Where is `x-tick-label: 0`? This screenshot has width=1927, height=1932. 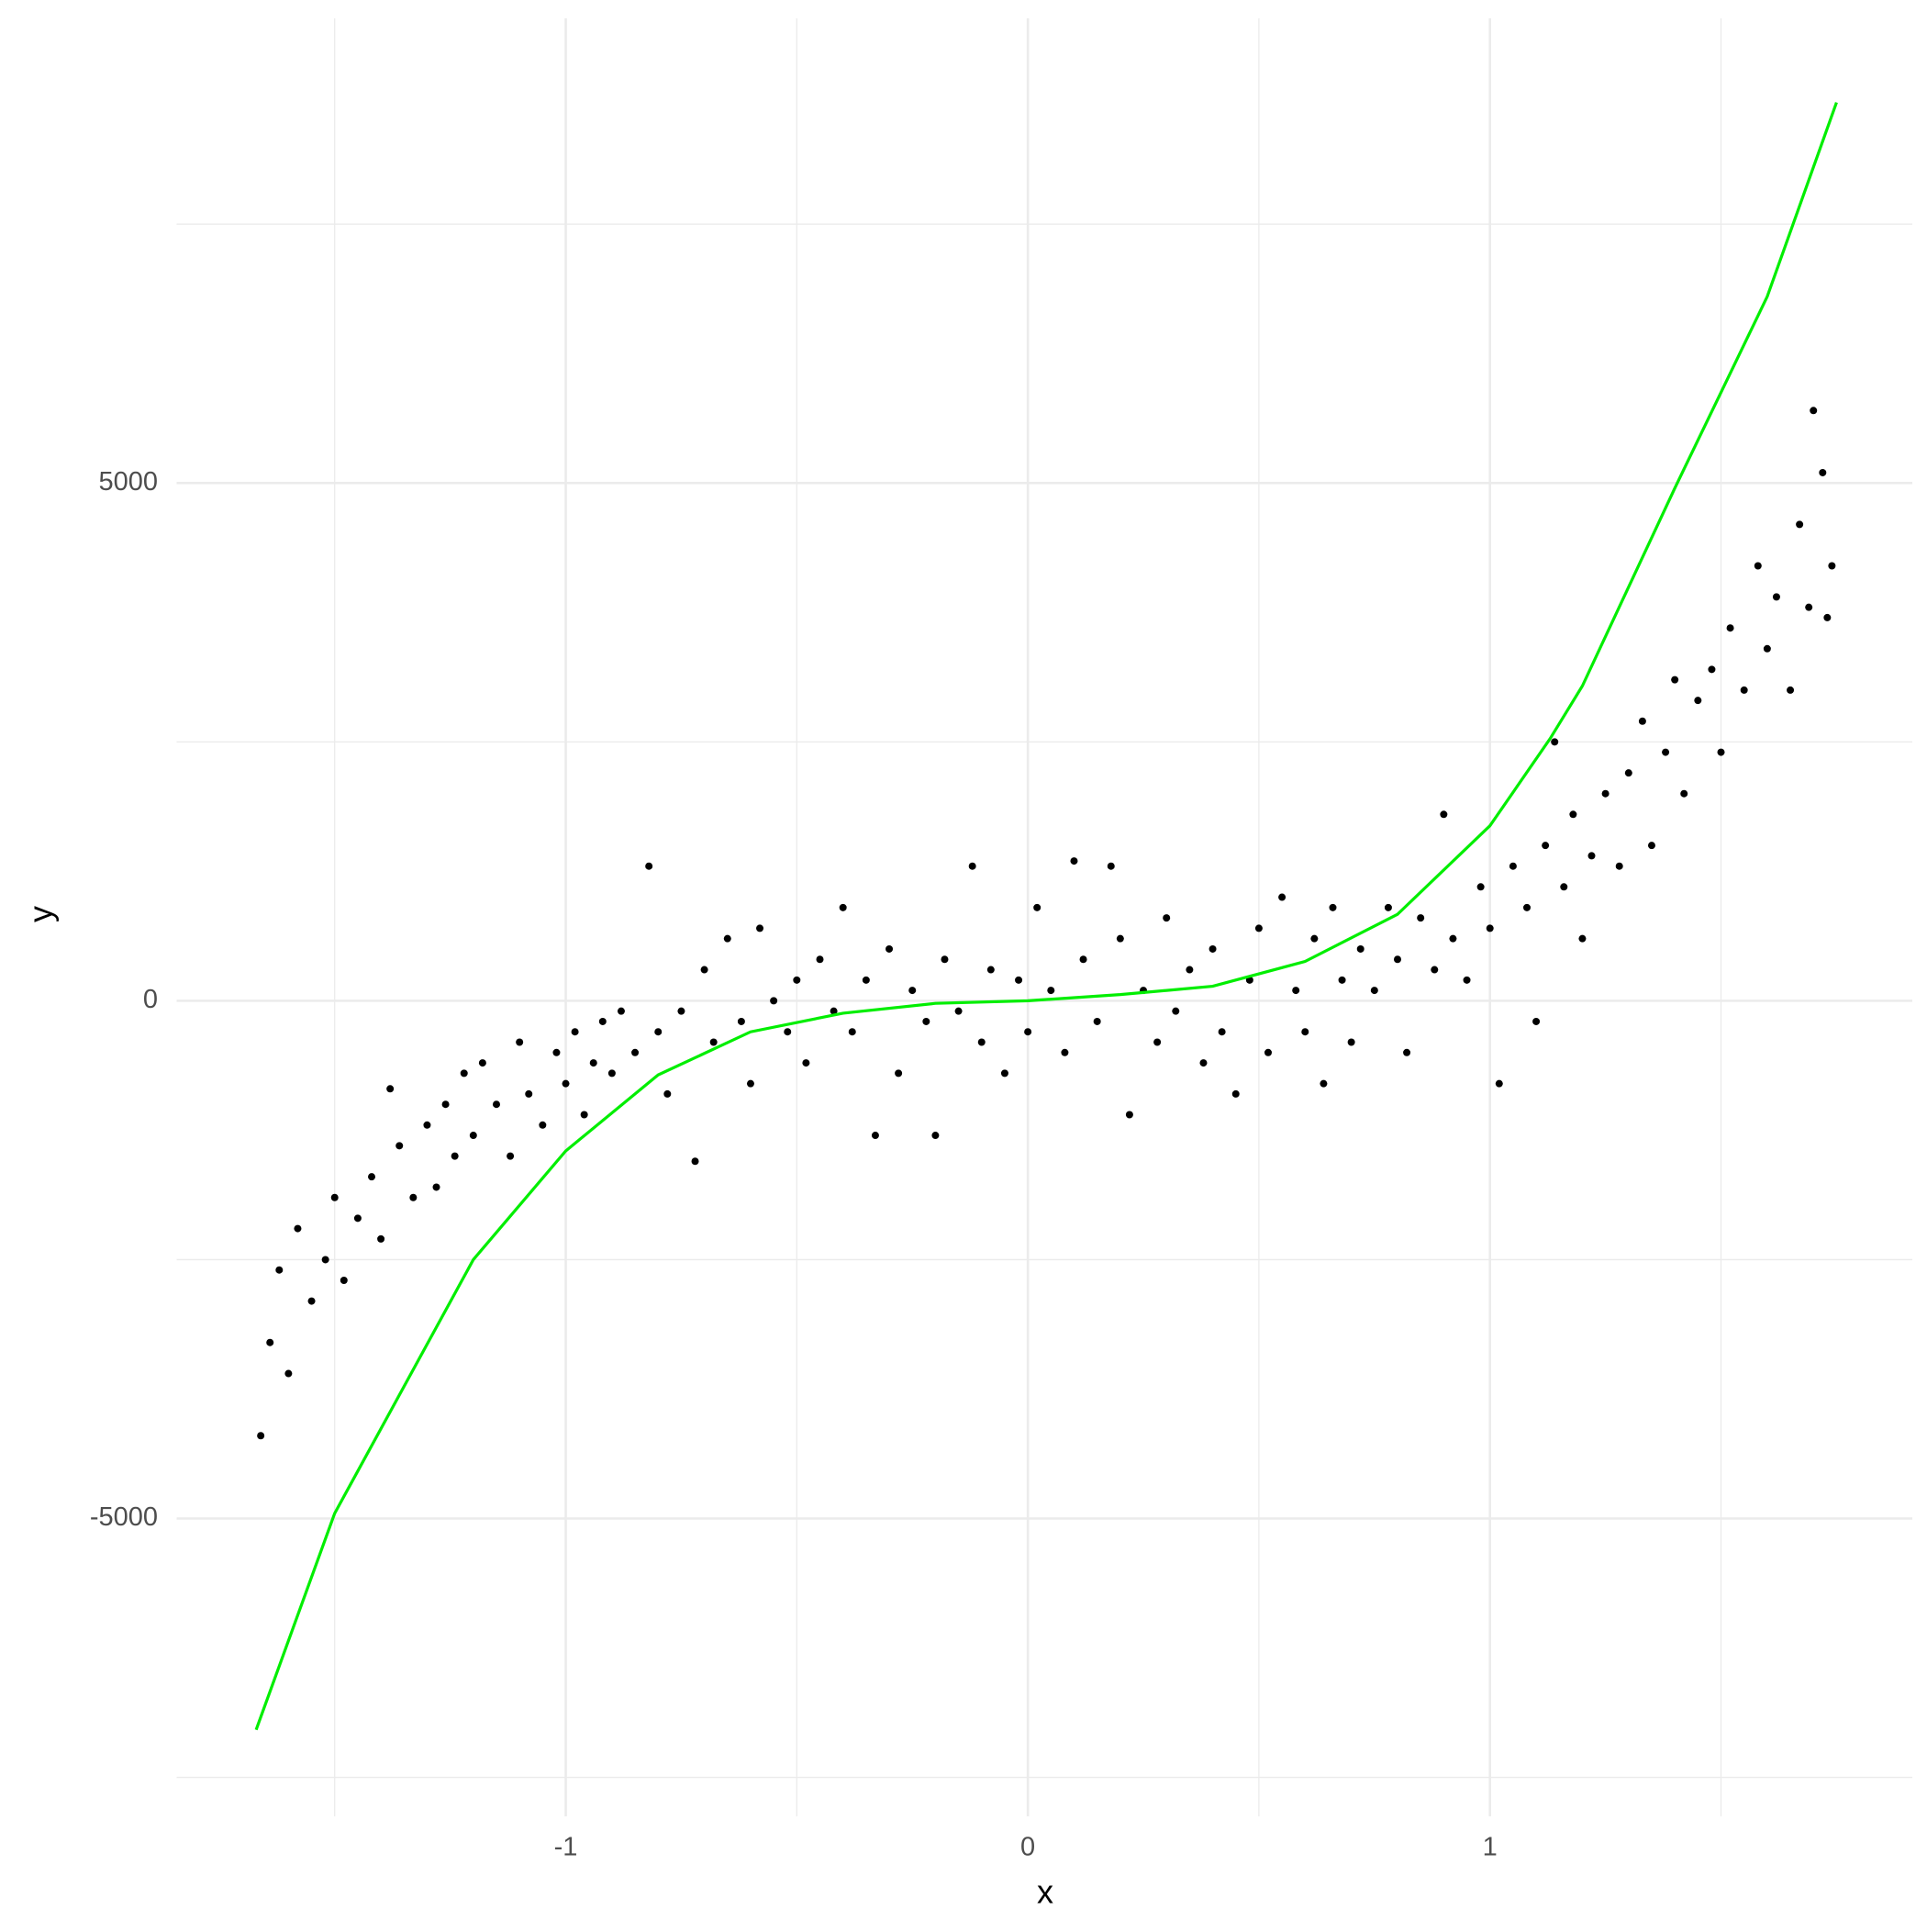
x-tick-label: 0 is located at coordinates (1027, 1847).